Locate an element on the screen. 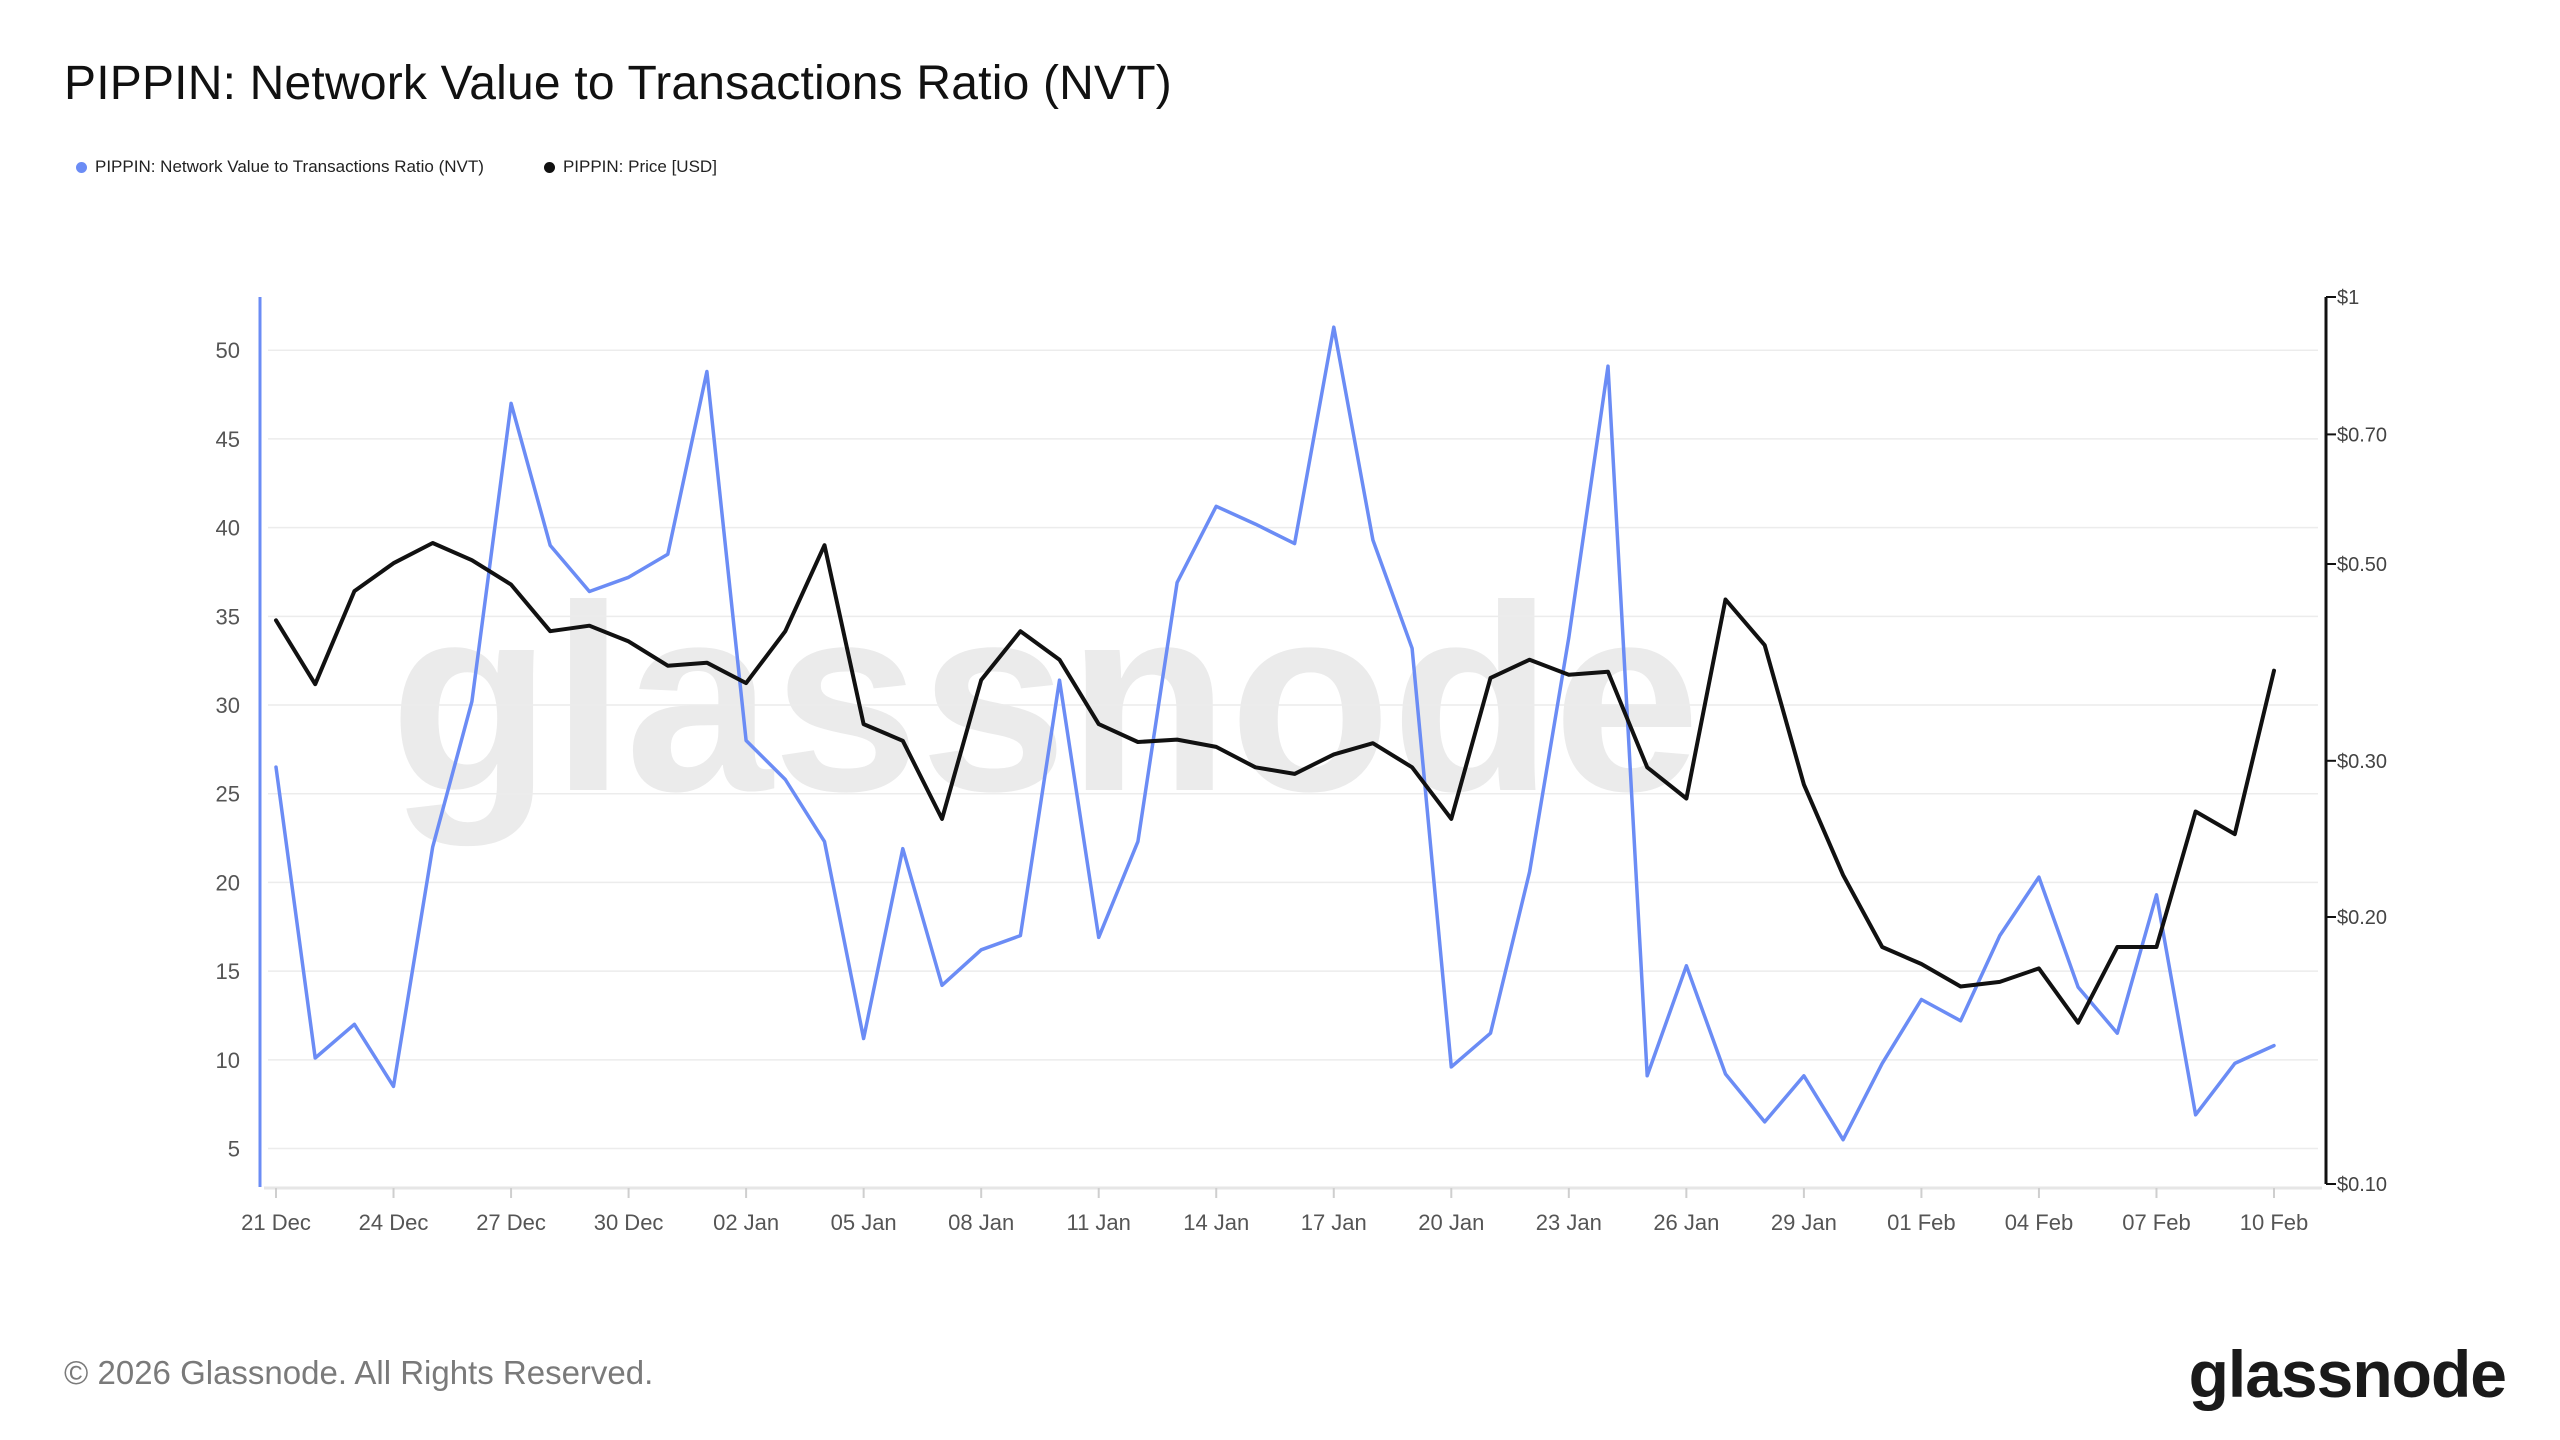 The width and height of the screenshot is (2560, 1440). watermark-text: glassnode is located at coordinates (1045, 699).